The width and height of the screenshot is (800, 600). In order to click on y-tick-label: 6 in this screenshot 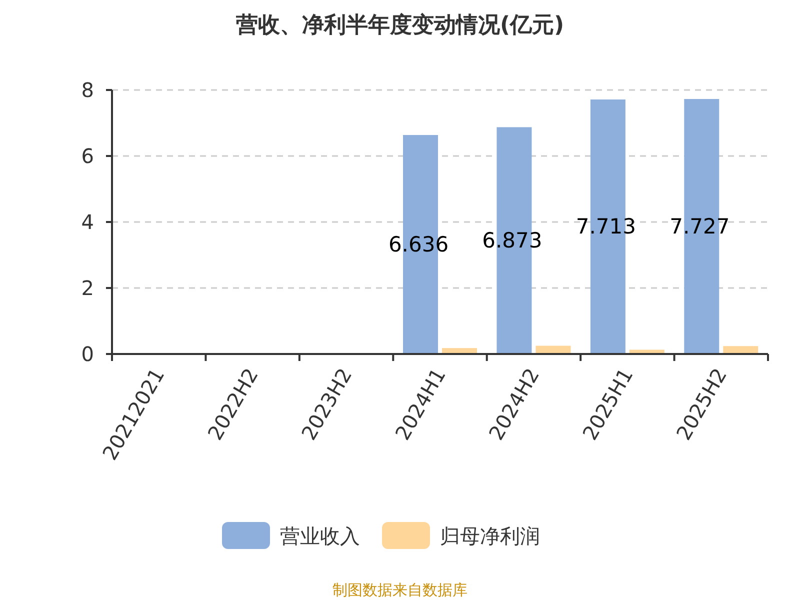, I will do `click(87, 156)`.